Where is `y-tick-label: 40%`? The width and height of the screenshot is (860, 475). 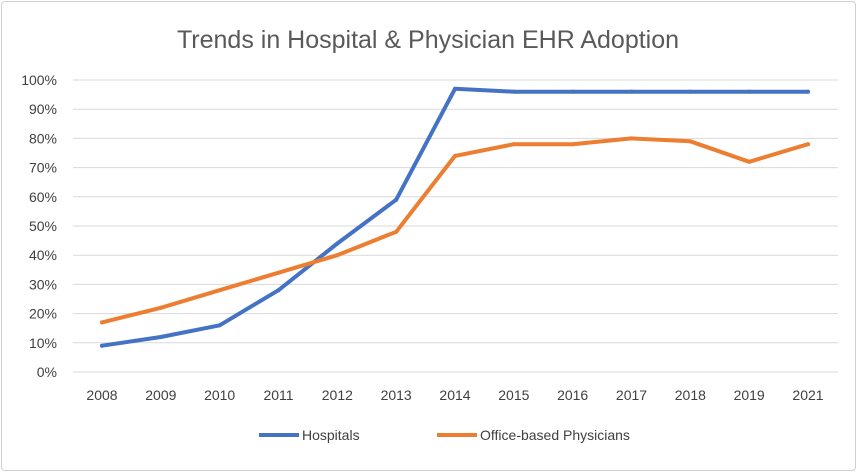 y-tick-label: 40% is located at coordinates (43, 255).